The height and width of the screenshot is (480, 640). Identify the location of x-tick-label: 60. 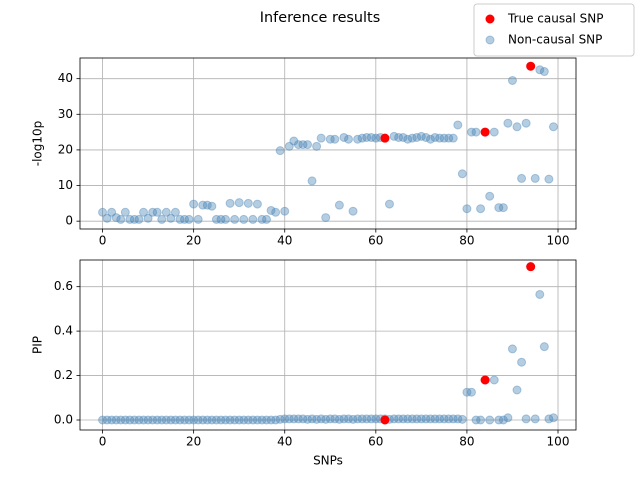
(375, 442).